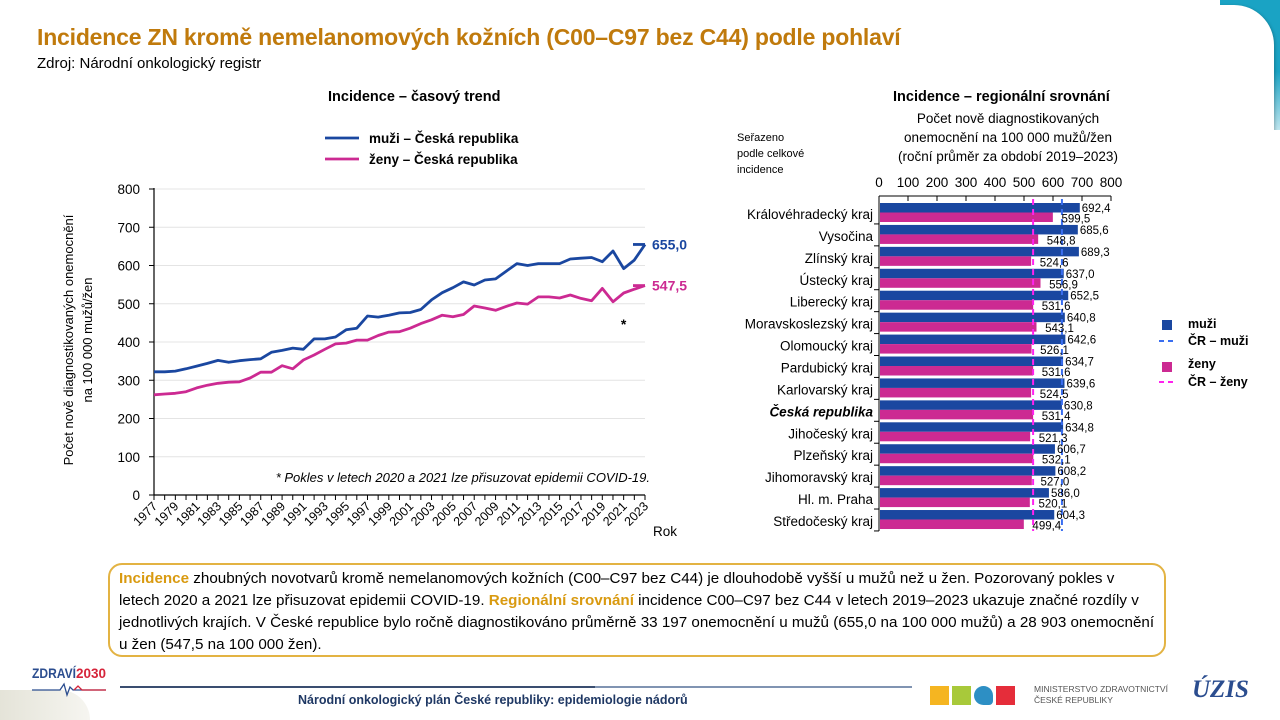 Image resolution: width=1280 pixels, height=720 pixels. I want to click on legend-label-female-ref: ČR – ženy, so click(1218, 381).